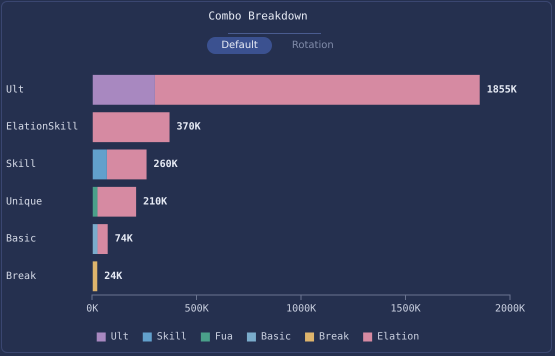  What do you see at coordinates (15, 90) in the screenshot?
I see `y-tick-label: Ult` at bounding box center [15, 90].